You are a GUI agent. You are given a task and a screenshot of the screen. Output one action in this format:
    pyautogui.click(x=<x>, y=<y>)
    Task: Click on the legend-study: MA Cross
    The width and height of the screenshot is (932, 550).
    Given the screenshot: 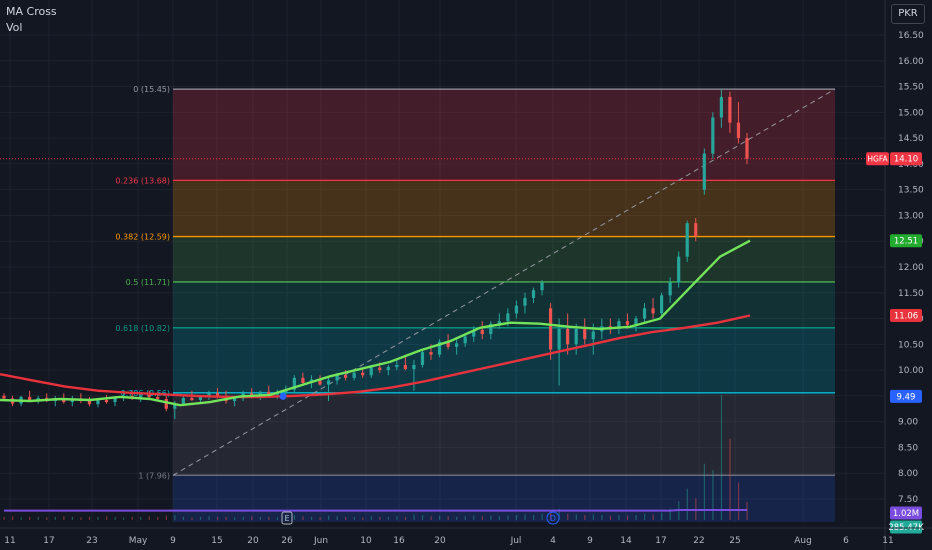 What is the action you would take?
    pyautogui.click(x=31, y=11)
    